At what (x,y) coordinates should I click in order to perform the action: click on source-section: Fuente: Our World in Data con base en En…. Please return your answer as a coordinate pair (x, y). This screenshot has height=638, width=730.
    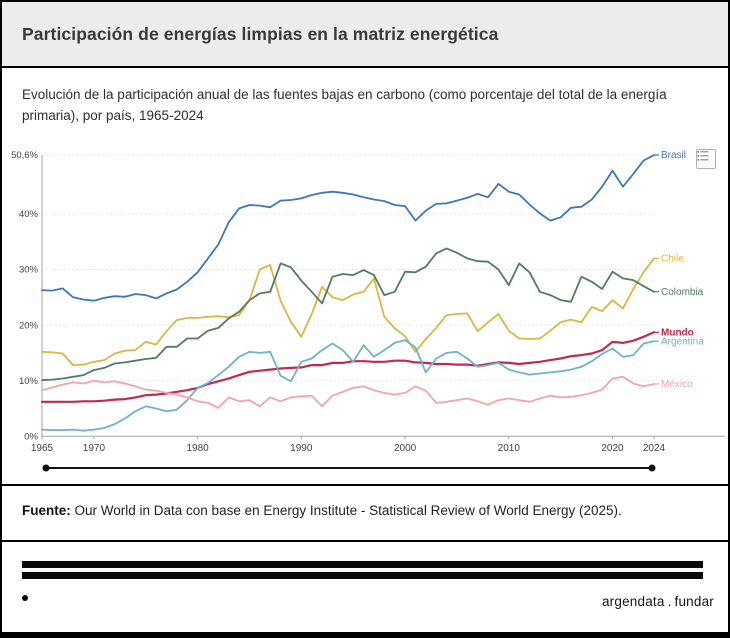
    Looking at the image, I should click on (365, 512).